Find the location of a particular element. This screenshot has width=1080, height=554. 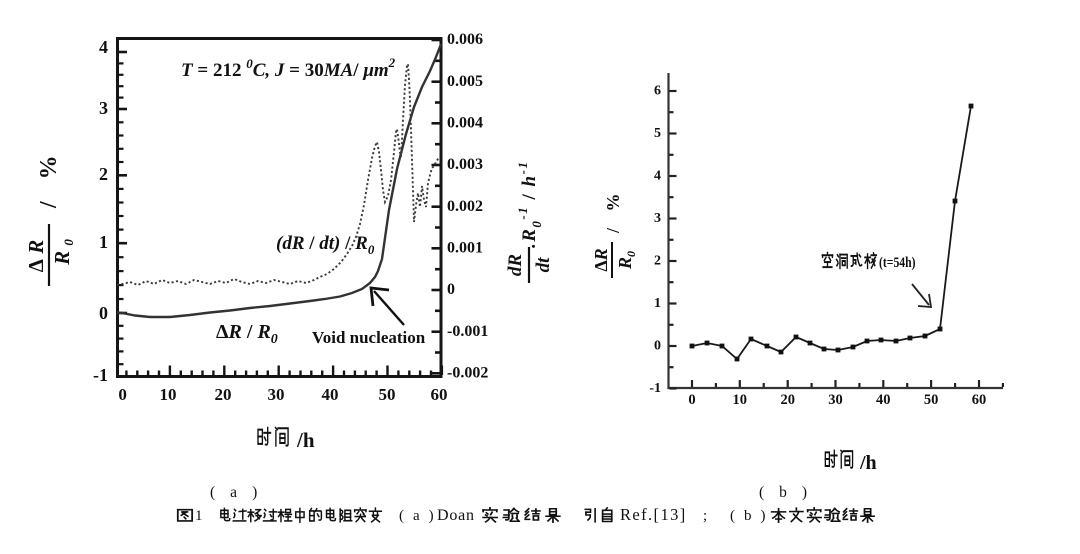

svg-text: ΔR / R0 is located at coordinates (247, 334).